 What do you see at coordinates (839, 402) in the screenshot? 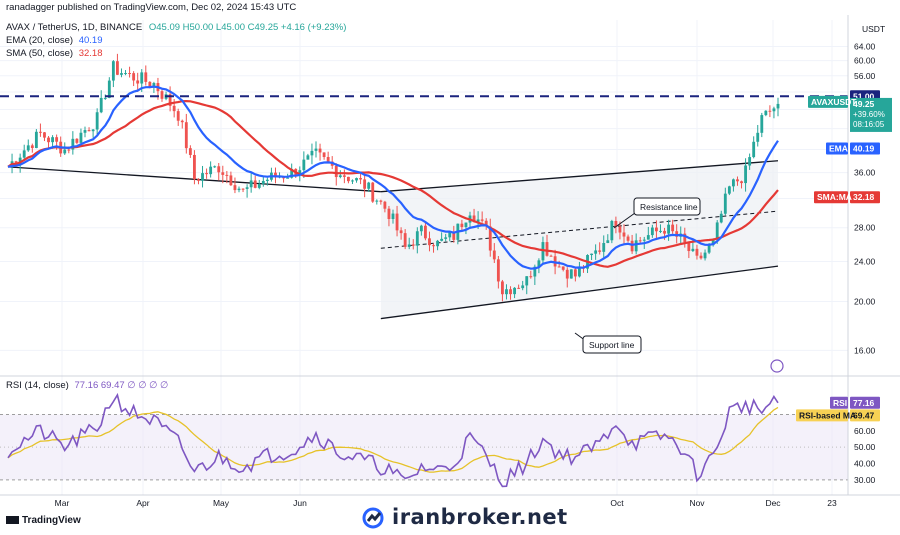
I see `rsi-name-tag-bg` at bounding box center [839, 402].